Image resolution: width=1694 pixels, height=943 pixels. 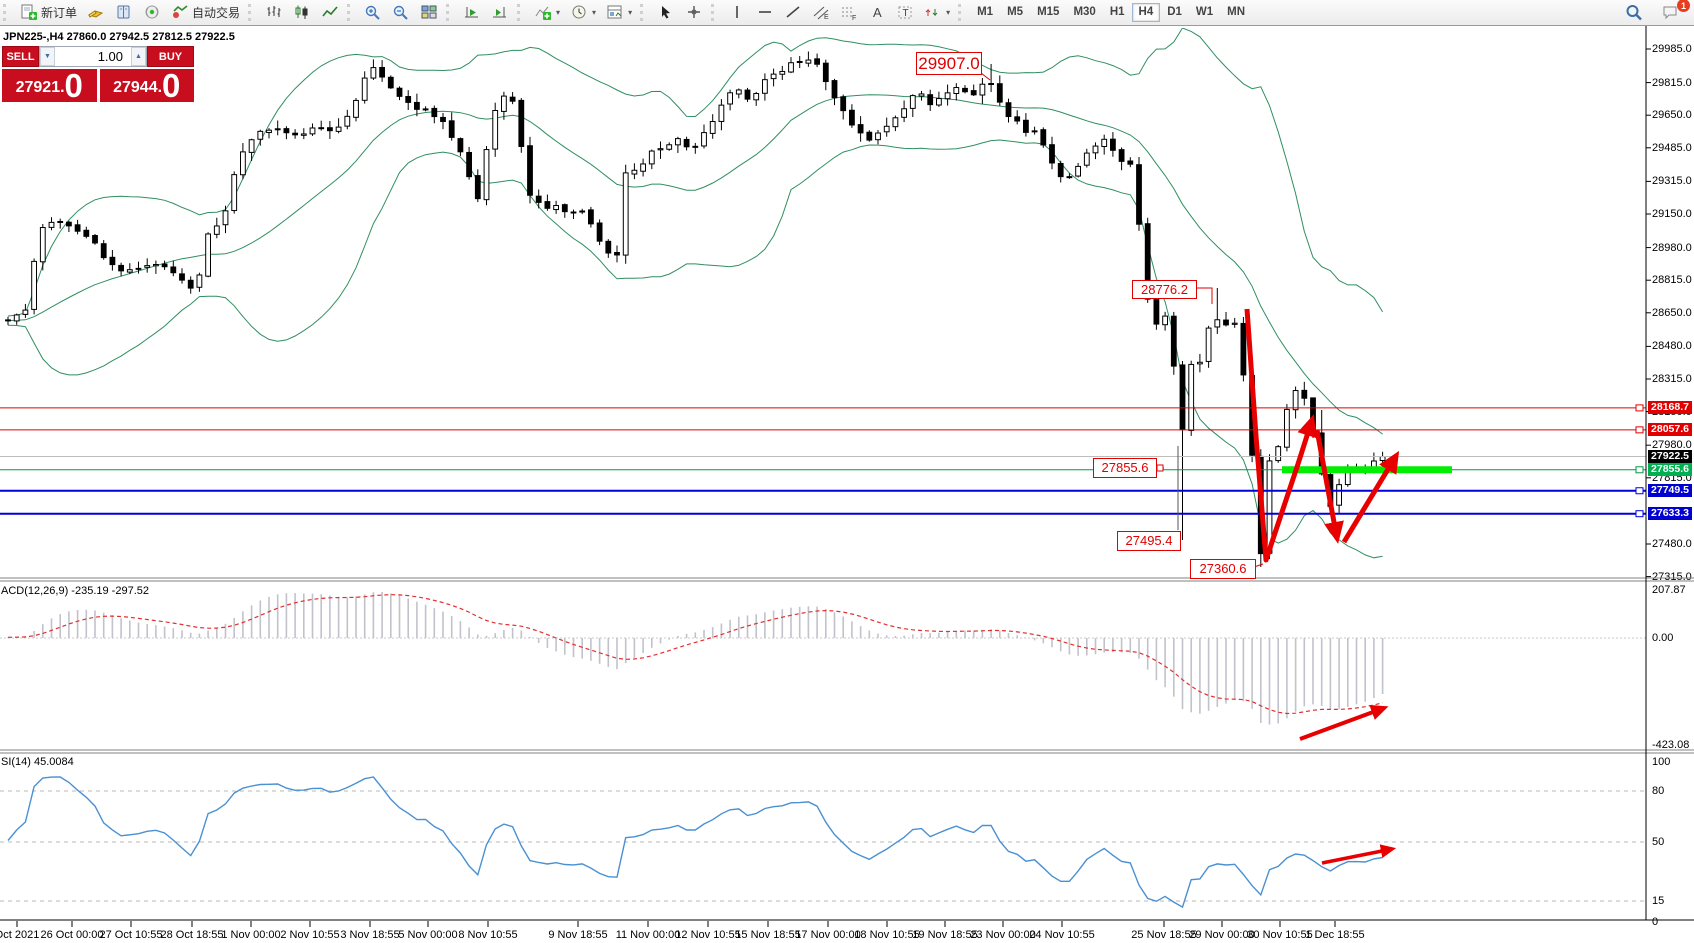 What do you see at coordinates (1149, 541) in the screenshot?
I see `price-callout-27495.4: 27495.4` at bounding box center [1149, 541].